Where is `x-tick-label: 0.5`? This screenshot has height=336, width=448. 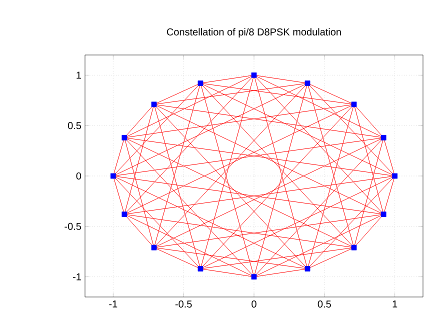
x-tick-label: 0.5 is located at coordinates (324, 304).